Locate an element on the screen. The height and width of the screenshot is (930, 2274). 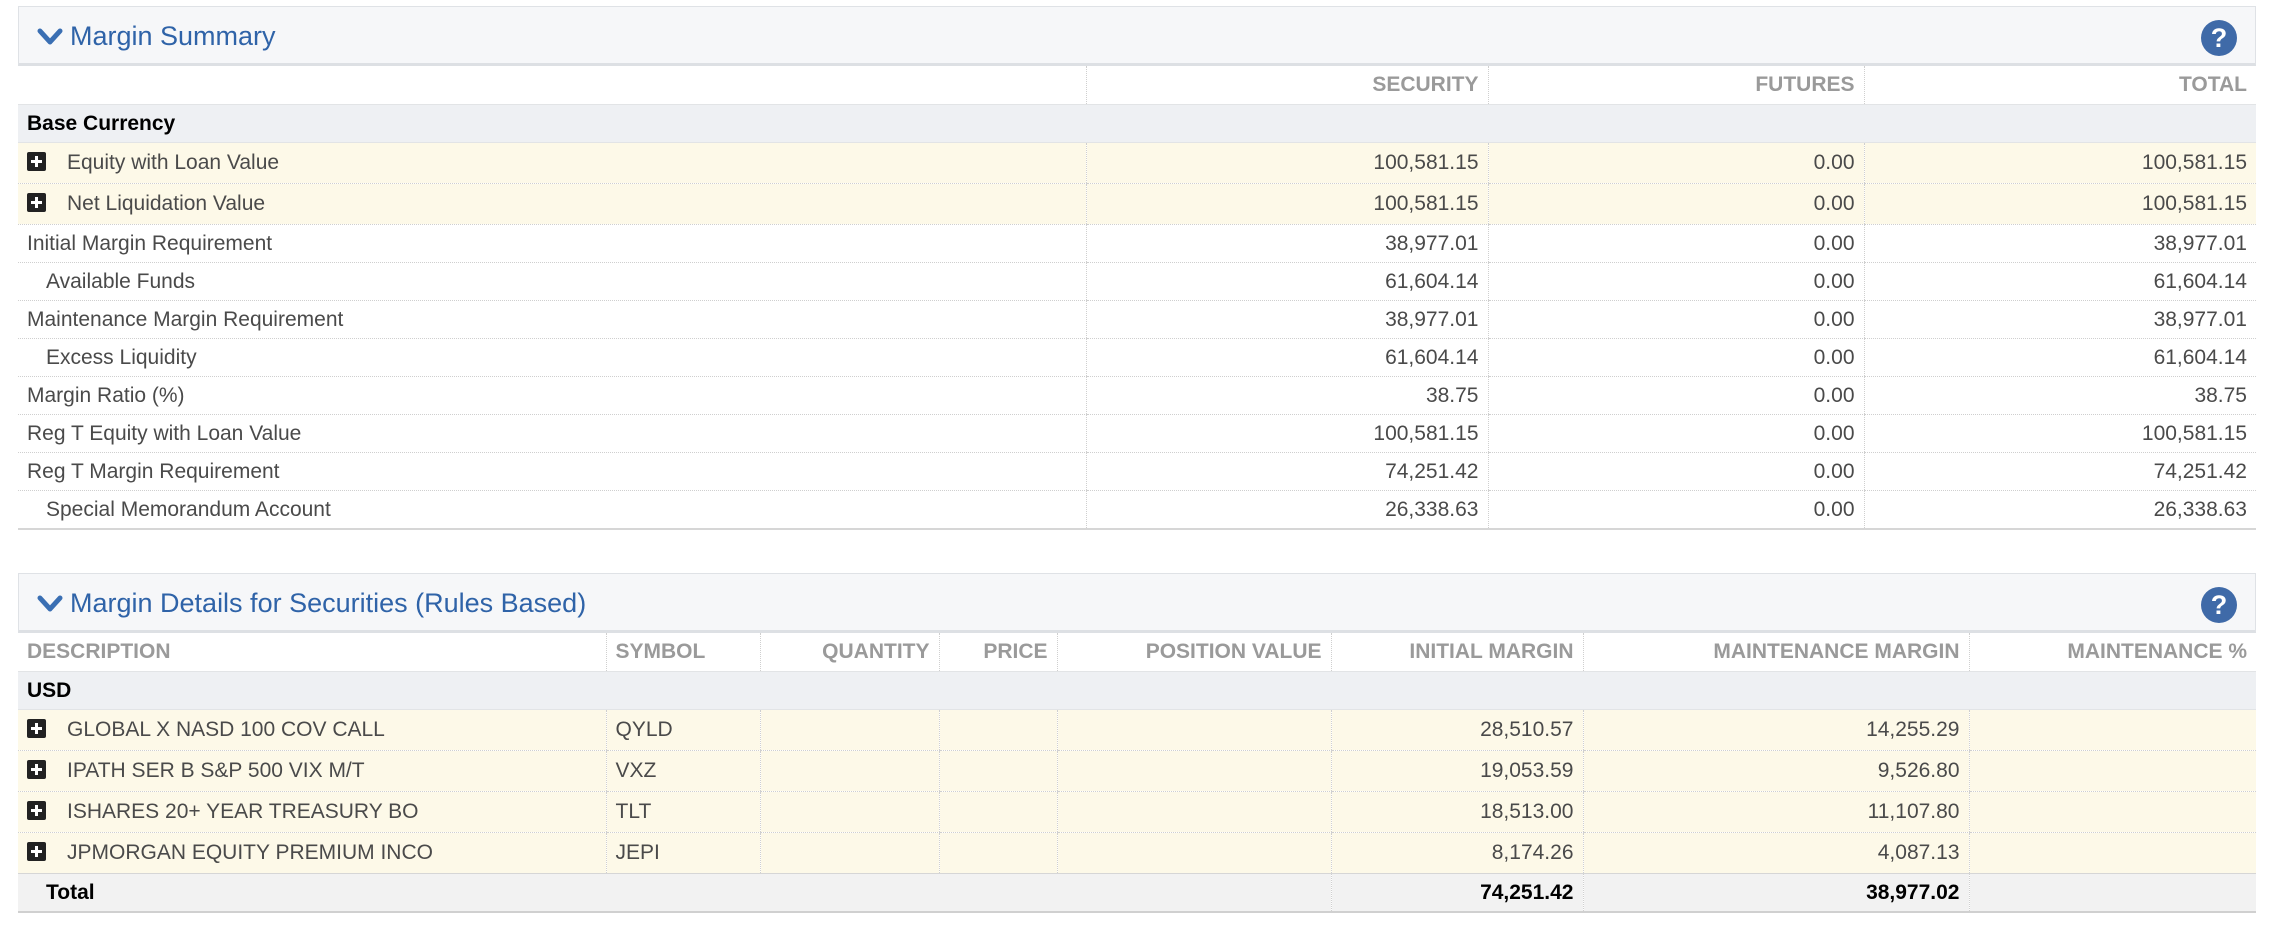
column-header-maintenance-pct: MAINTENANCE % is located at coordinates (2112, 652).